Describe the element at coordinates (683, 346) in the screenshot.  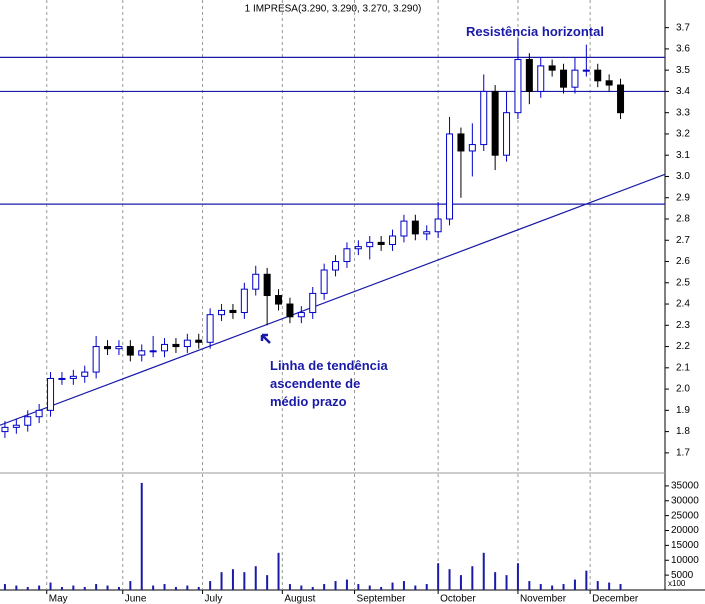
I see `y-tick-label: 2.2` at that location.